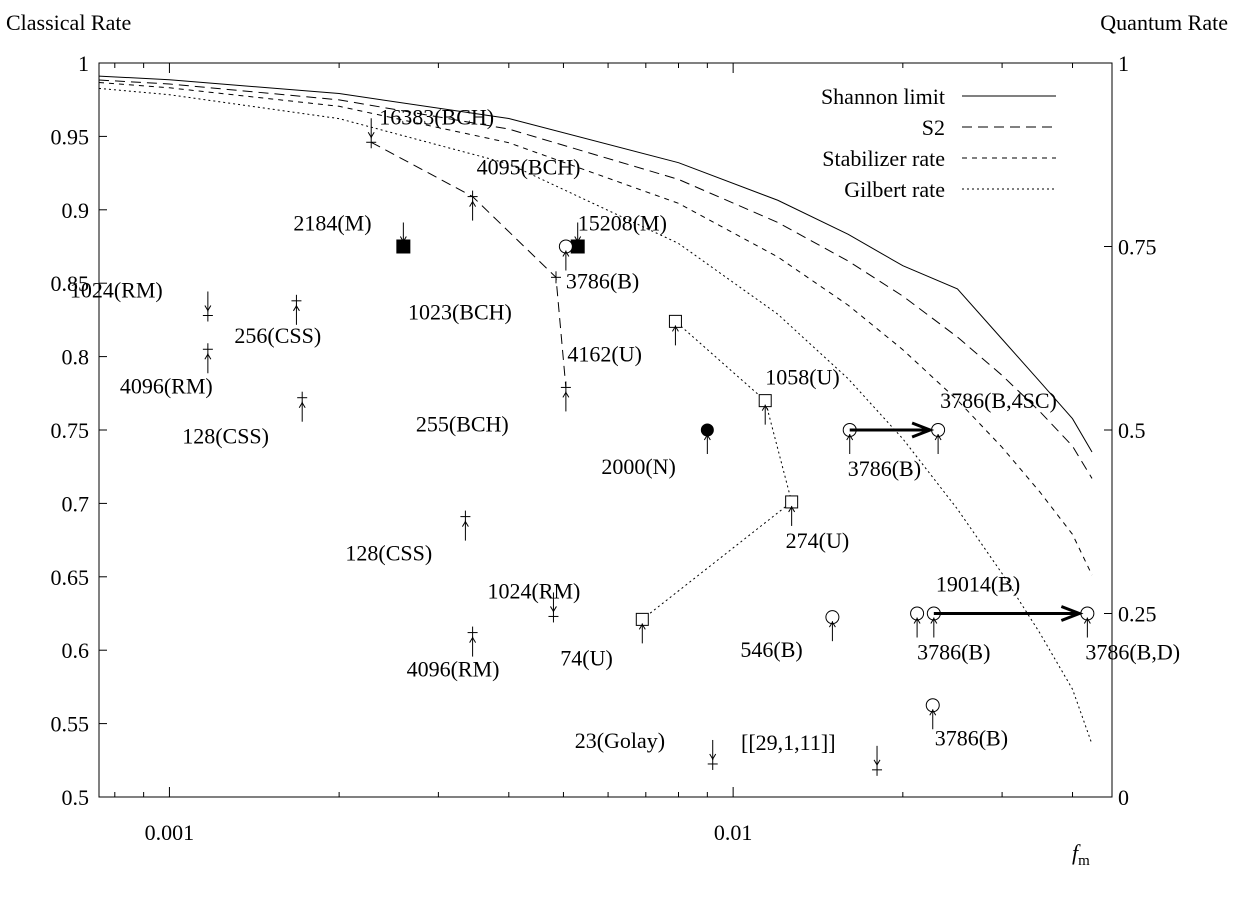 The image size is (1236, 900). I want to click on data-label: 1058(U), so click(802, 377).